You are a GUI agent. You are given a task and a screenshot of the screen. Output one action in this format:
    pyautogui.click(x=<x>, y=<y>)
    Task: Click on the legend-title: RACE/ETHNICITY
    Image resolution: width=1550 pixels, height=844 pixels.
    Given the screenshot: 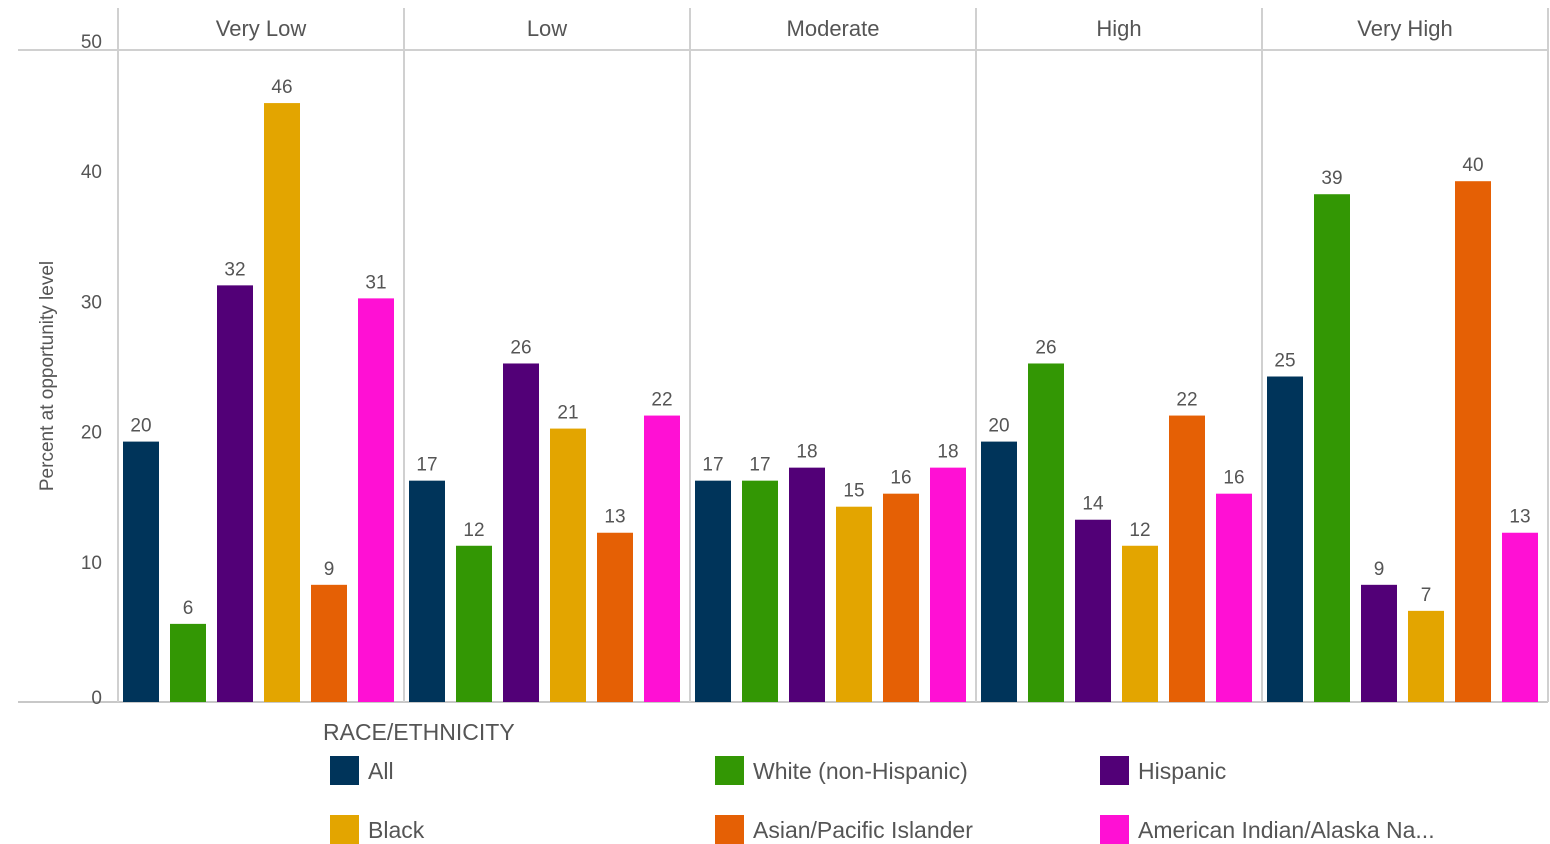 What is the action you would take?
    pyautogui.click(x=419, y=732)
    